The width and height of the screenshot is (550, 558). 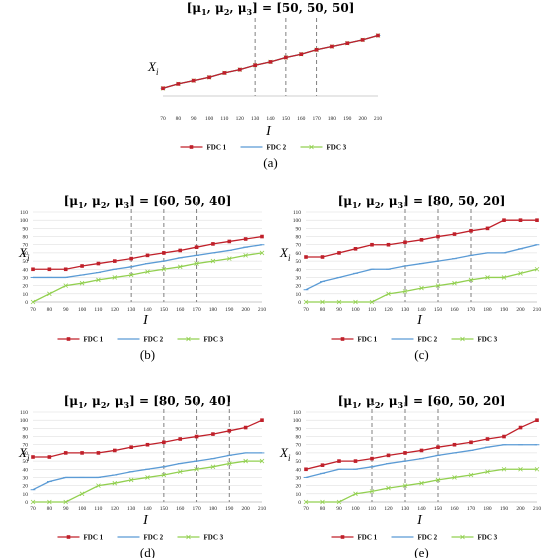 I want to click on x-tick-label: 160, so click(x=180, y=310).